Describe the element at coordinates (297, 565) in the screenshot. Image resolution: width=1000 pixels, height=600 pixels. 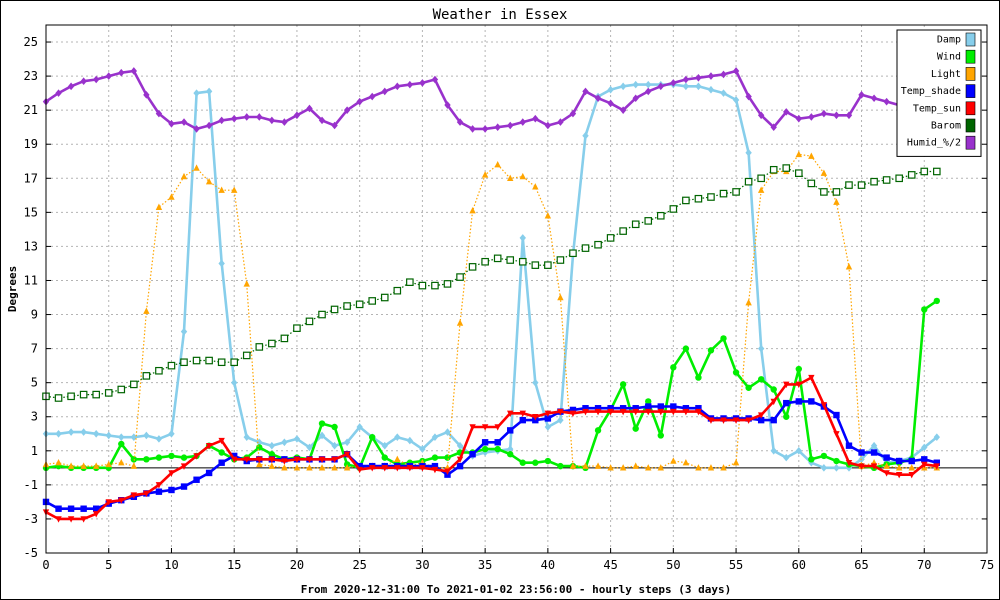
I see `x-tick-label: 20` at that location.